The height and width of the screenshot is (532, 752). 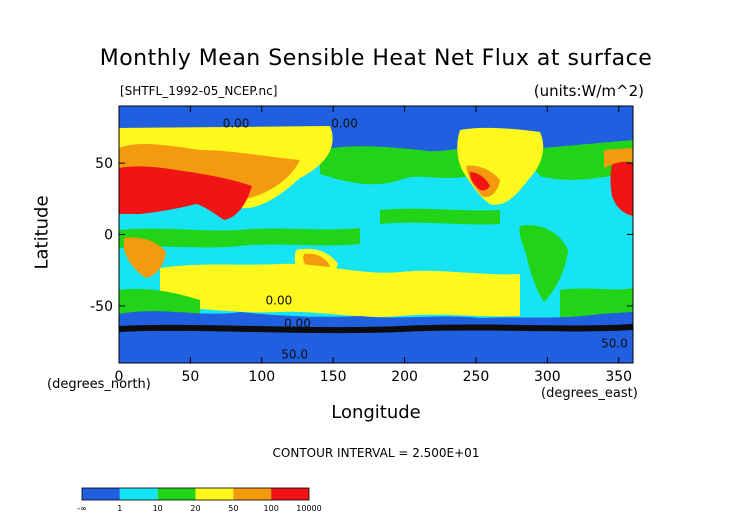 I want to click on x-tick-label: 200, so click(x=404, y=377).